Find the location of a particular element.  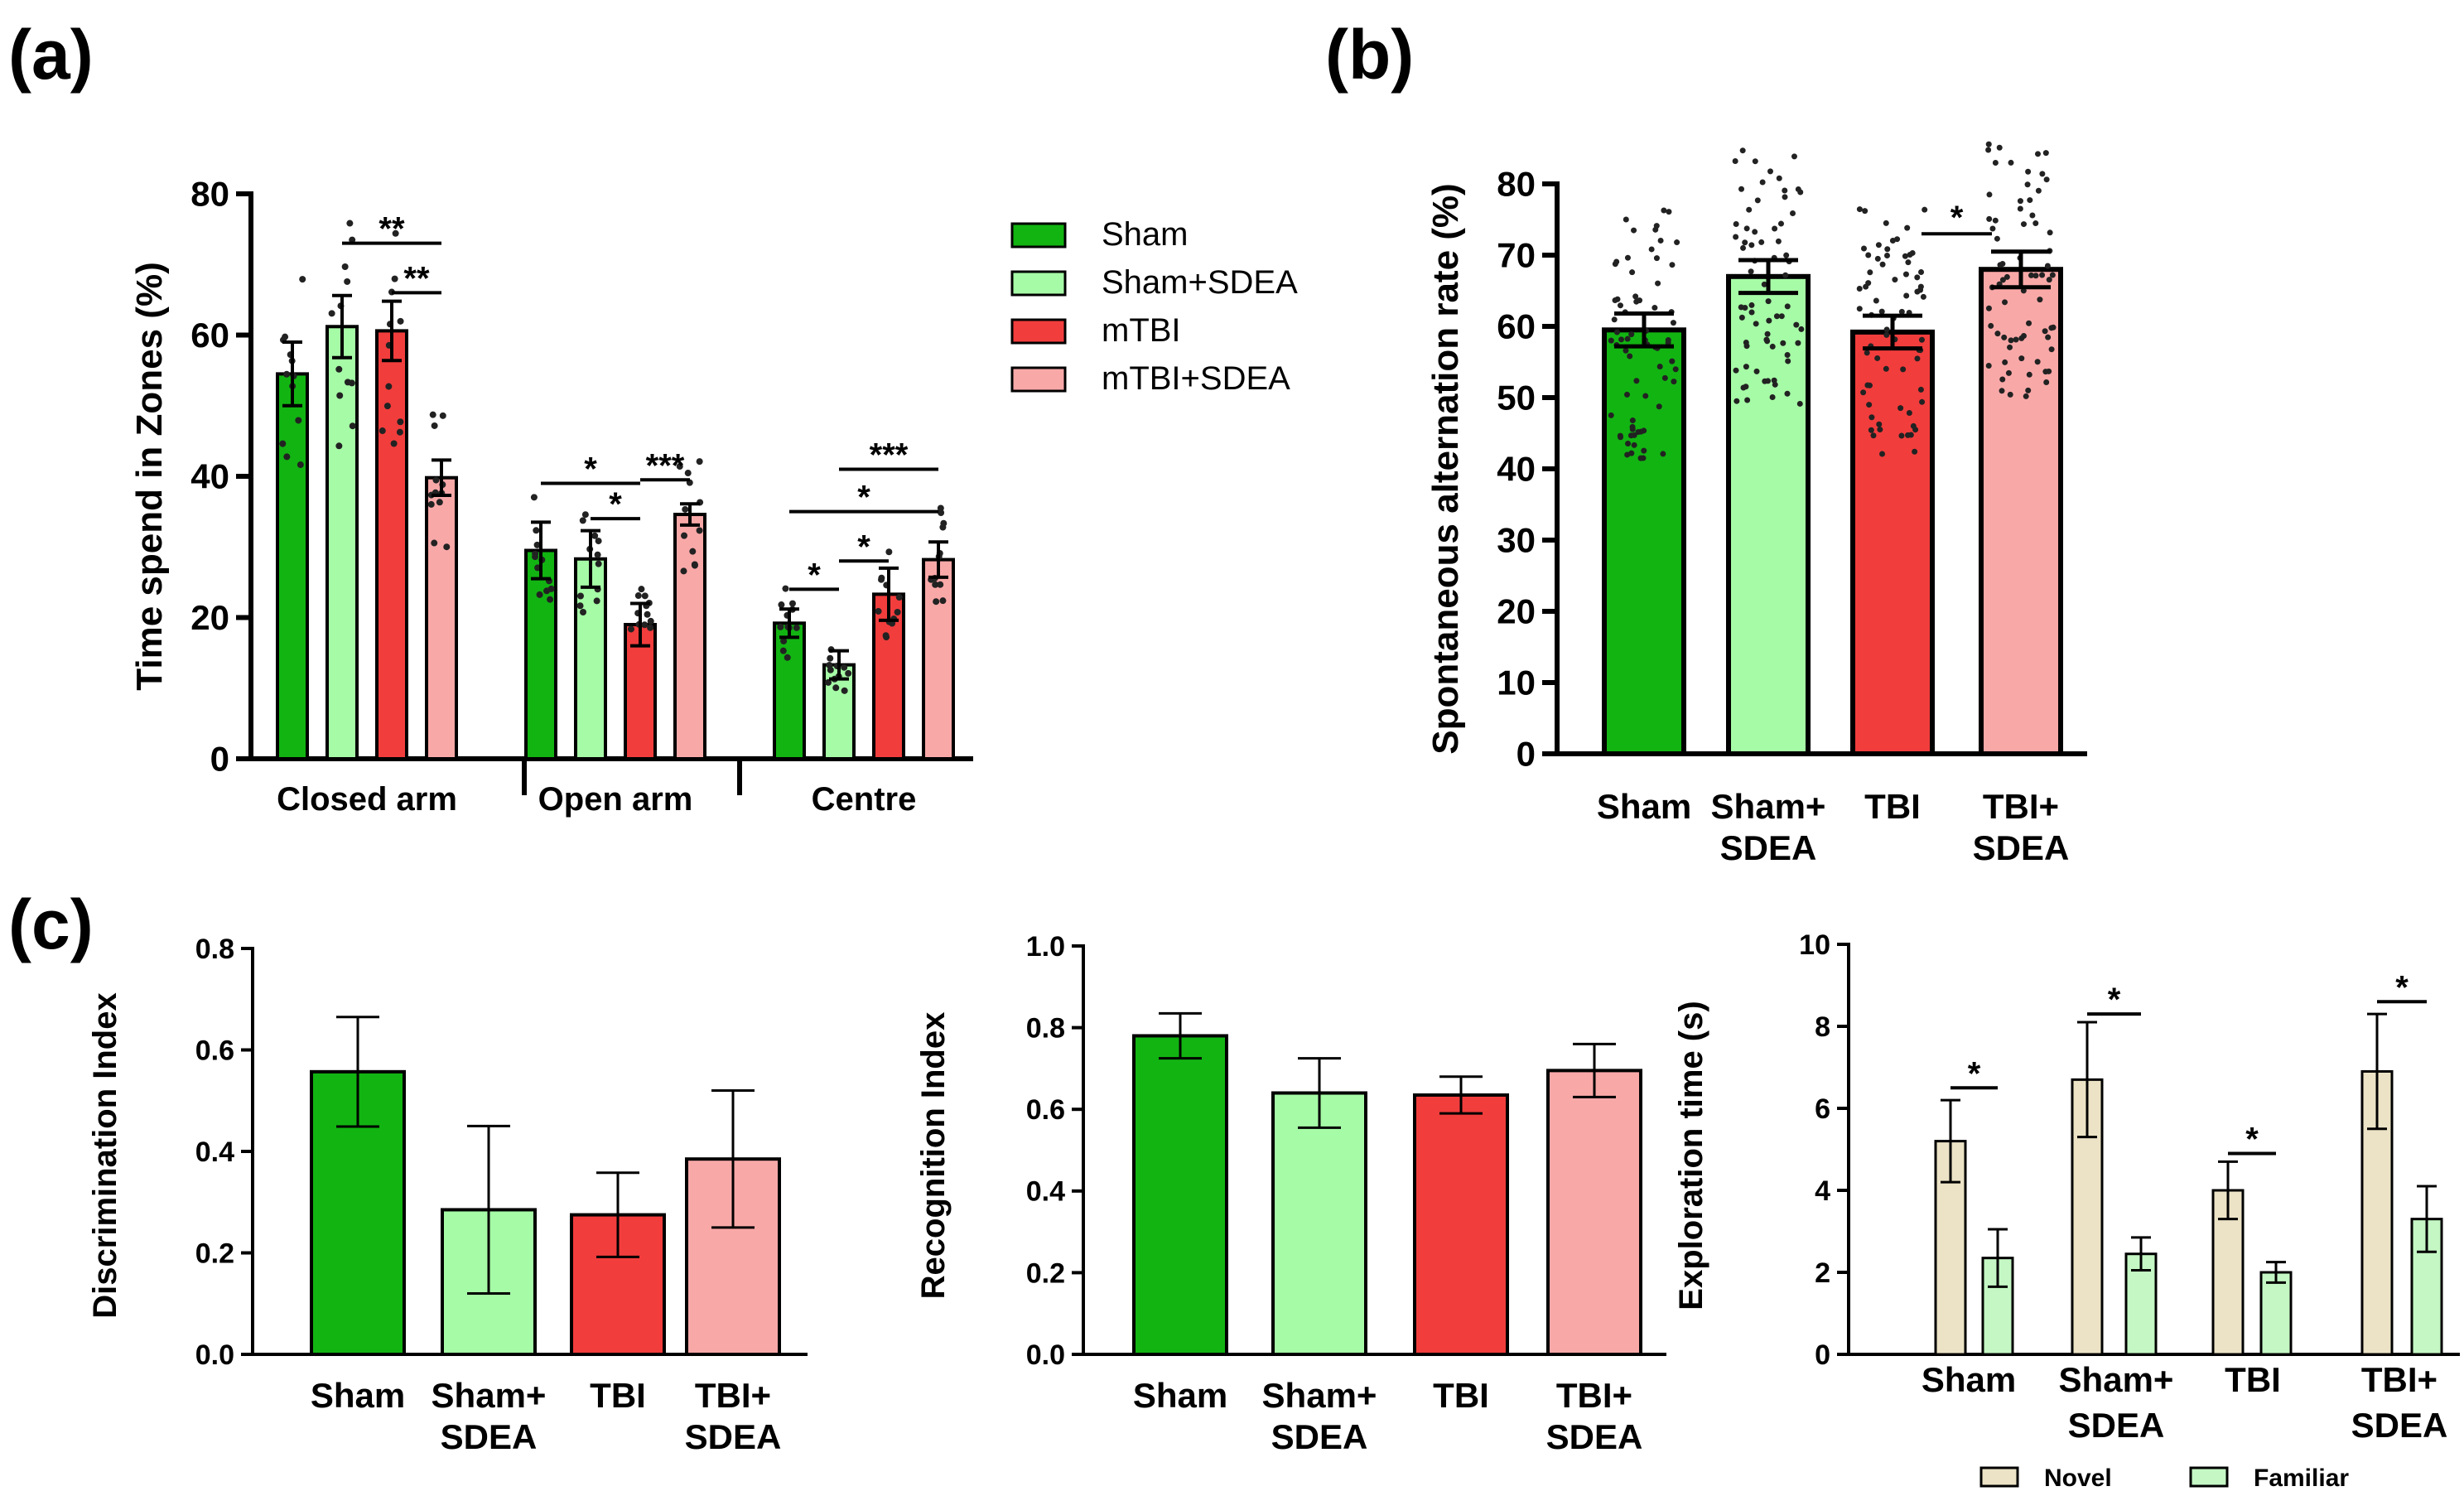

panel-label-b: (b) is located at coordinates (1369, 55).